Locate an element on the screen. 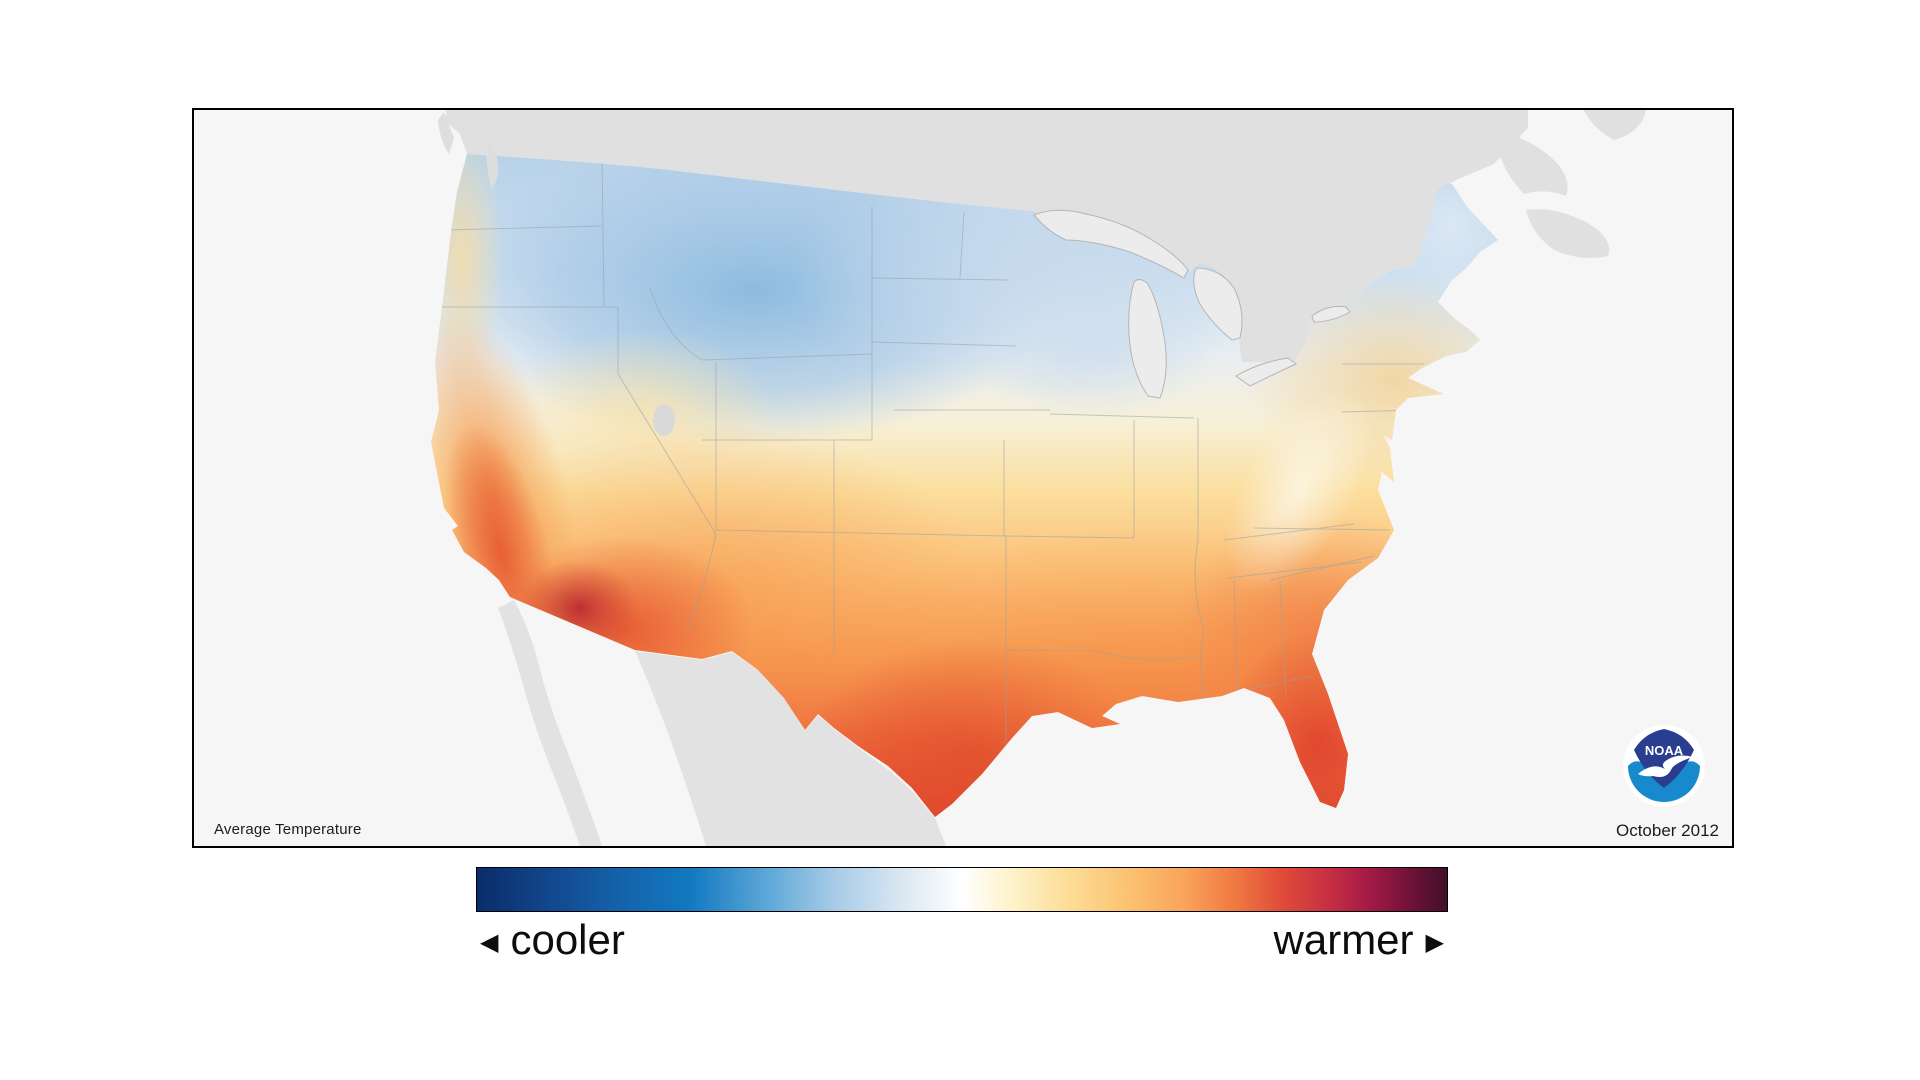 This screenshot has width=1920, height=1080. noaa-logo-graphic: NOAA is located at coordinates (1664, 766).